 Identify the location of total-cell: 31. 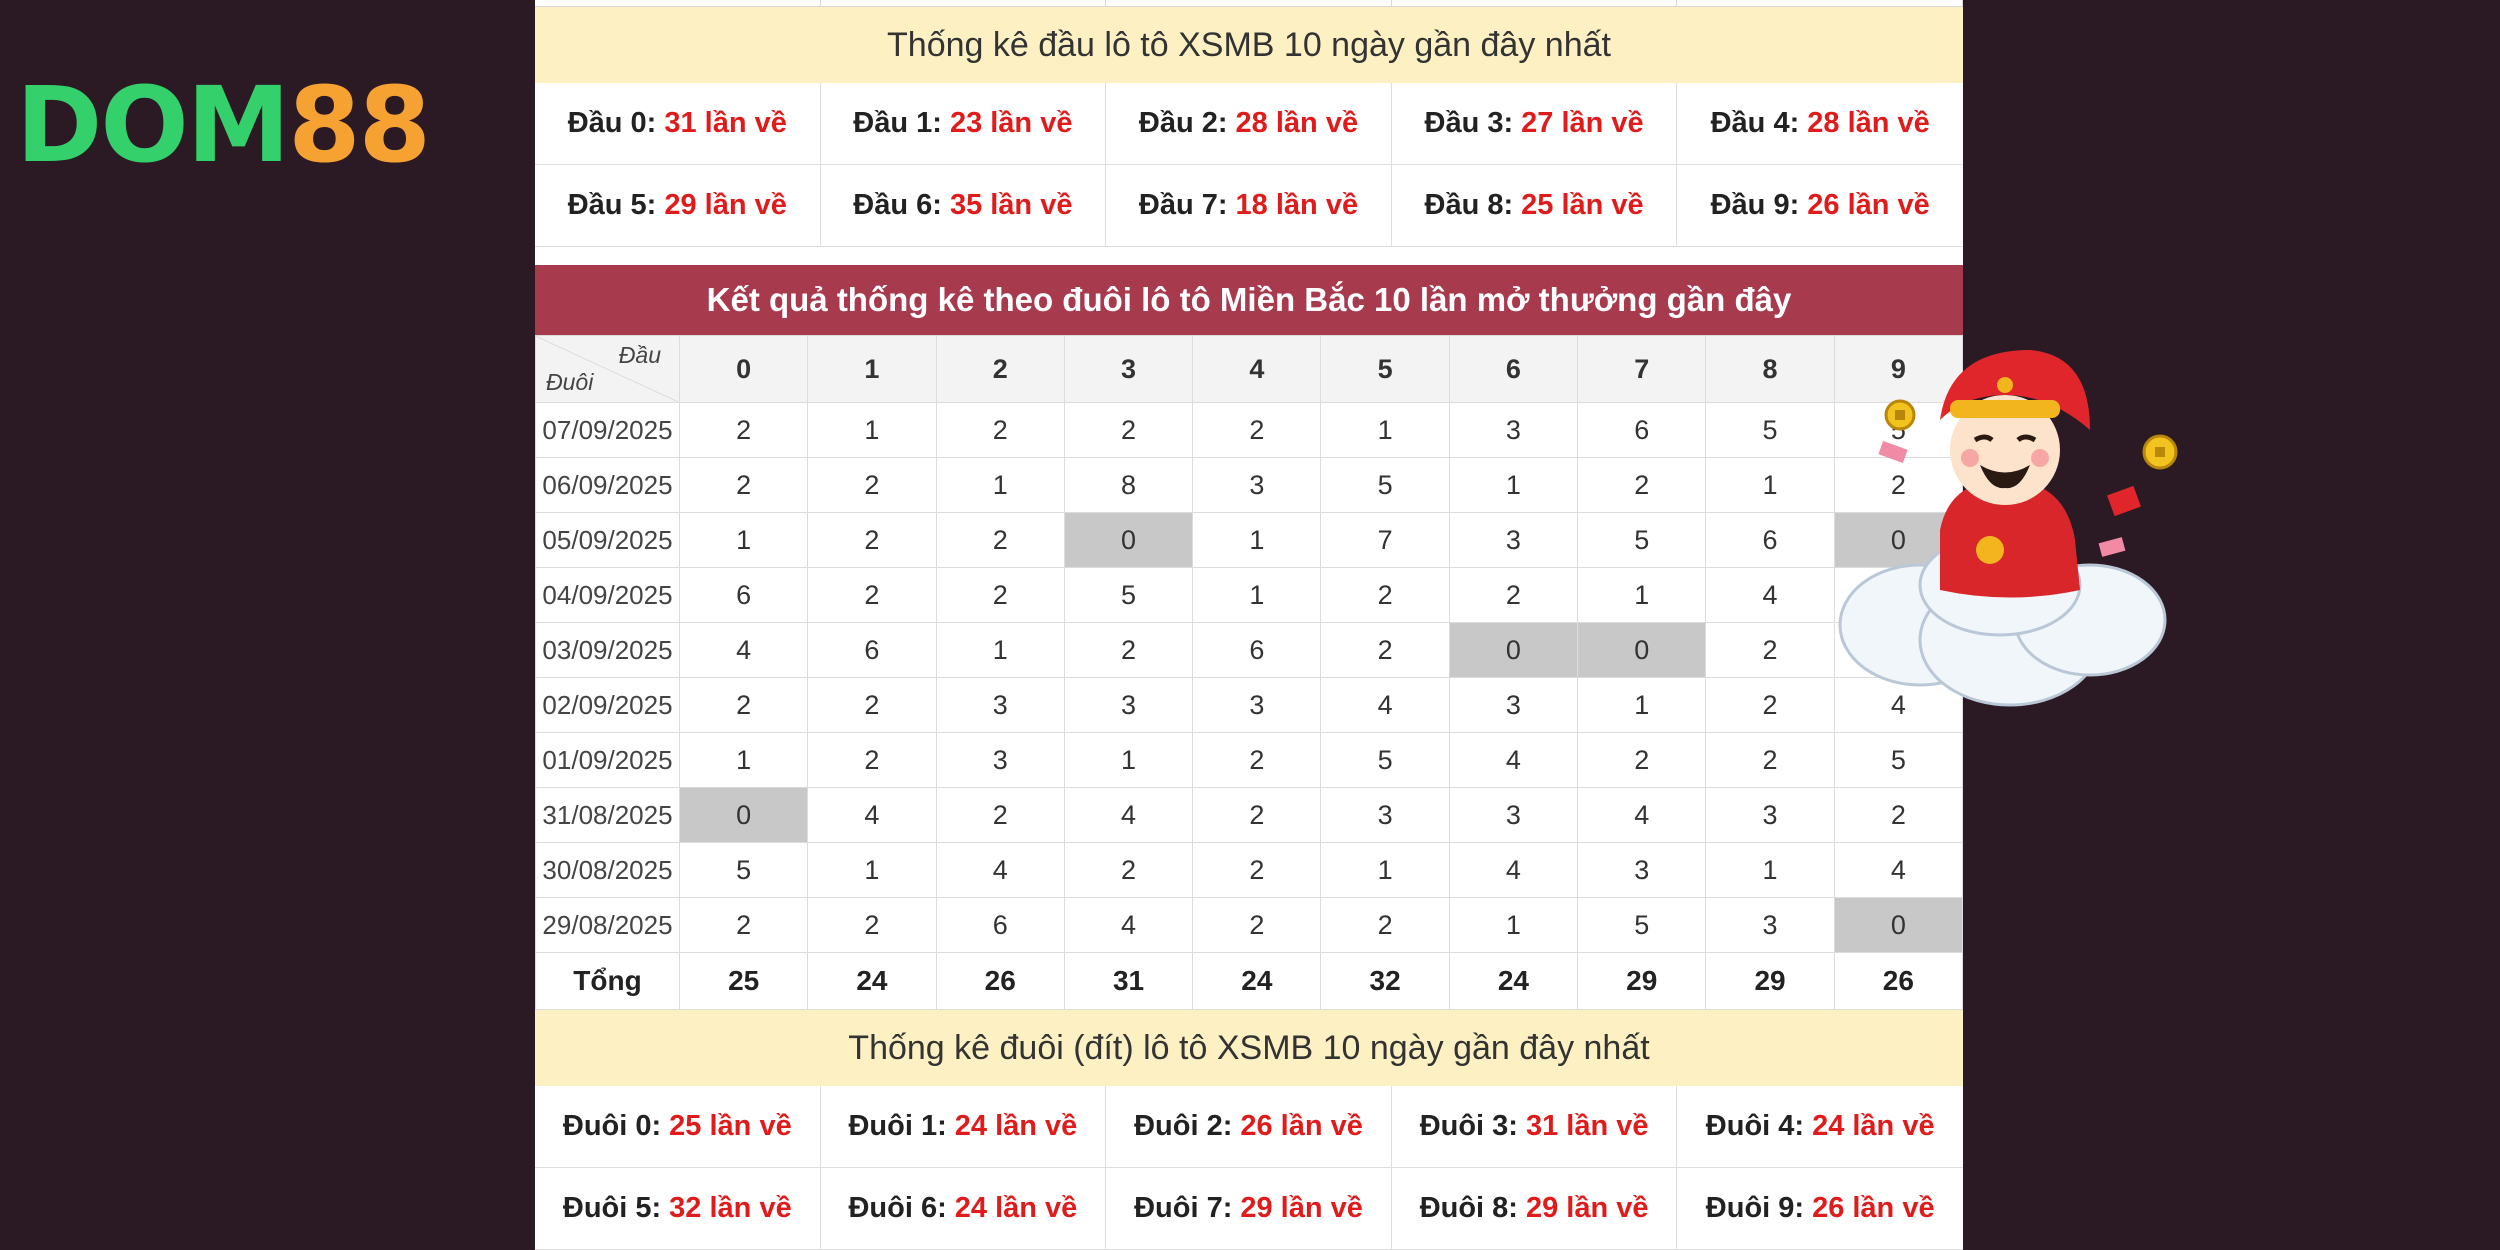
(1128, 981).